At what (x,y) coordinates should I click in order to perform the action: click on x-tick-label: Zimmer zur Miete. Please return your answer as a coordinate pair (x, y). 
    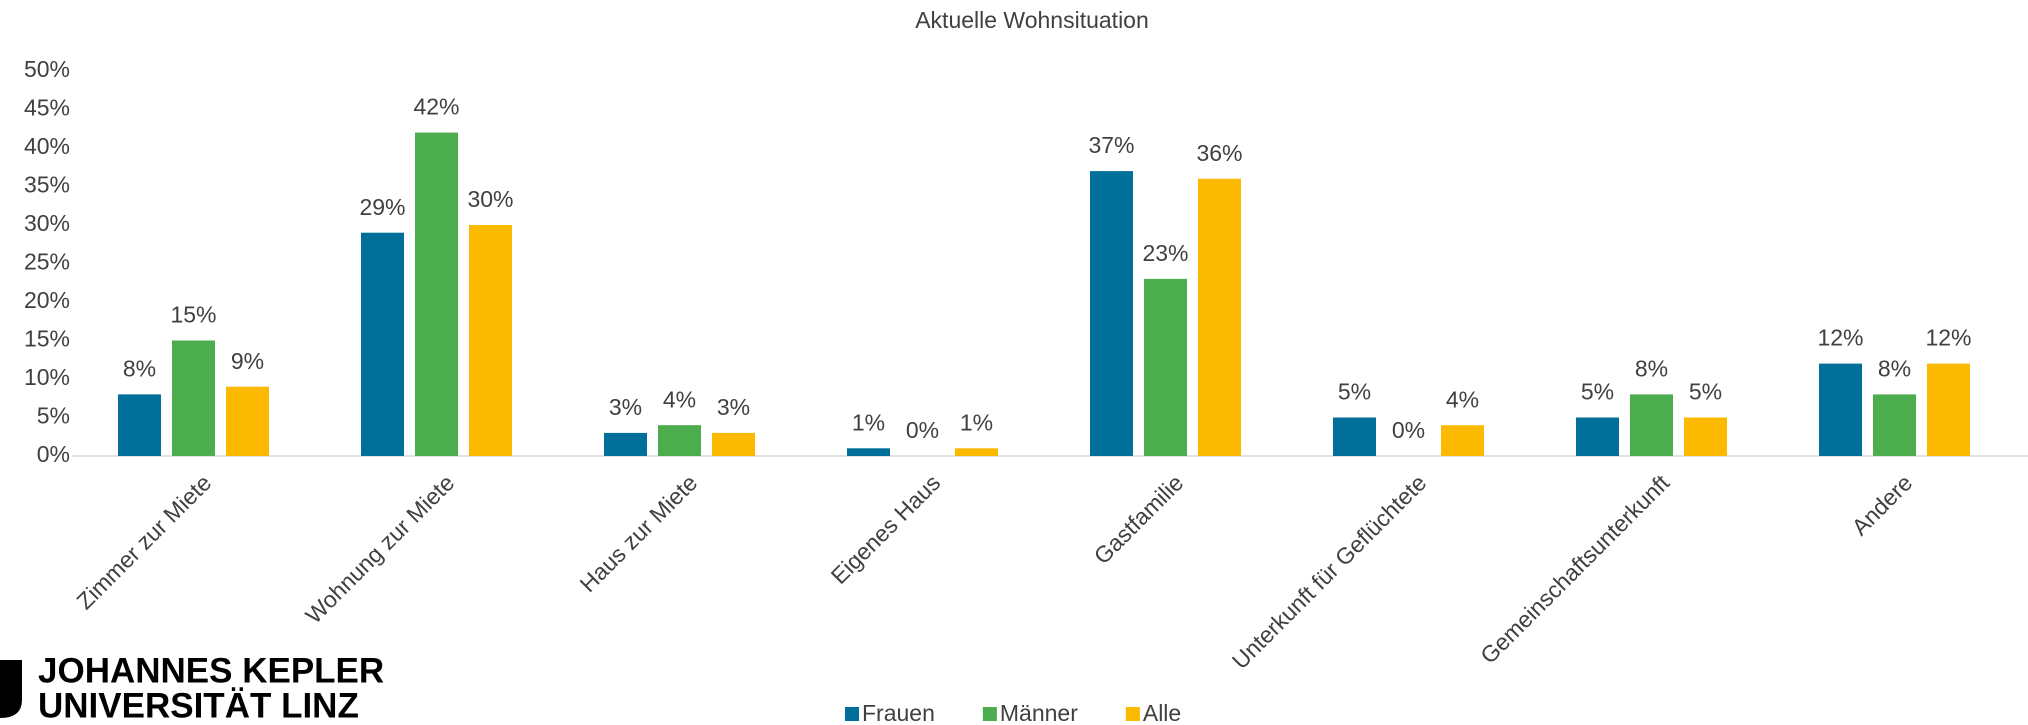
    Looking at the image, I should click on (143, 541).